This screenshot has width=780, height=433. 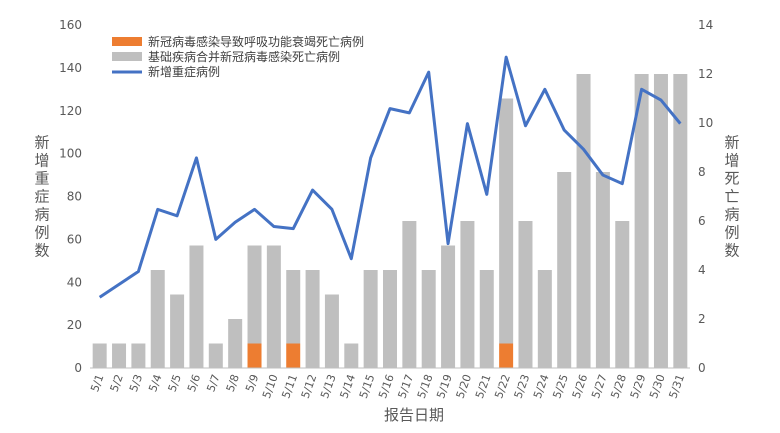 What do you see at coordinates (184, 71) in the screenshot?
I see `legend-label: 新增重症病例` at bounding box center [184, 71].